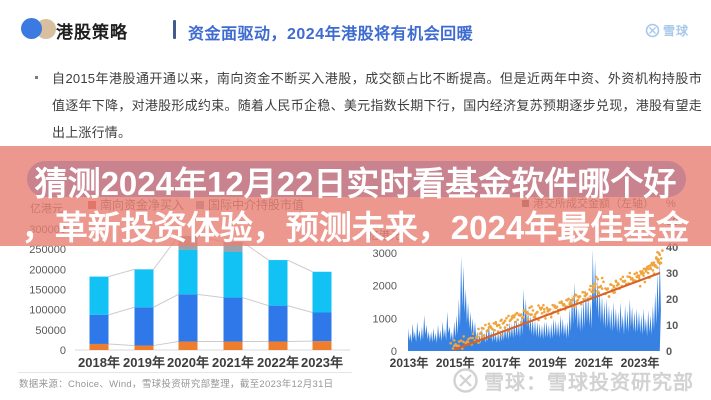  What do you see at coordinates (409, 362) in the screenshot?
I see `svg-text: 2013年` at bounding box center [409, 362].